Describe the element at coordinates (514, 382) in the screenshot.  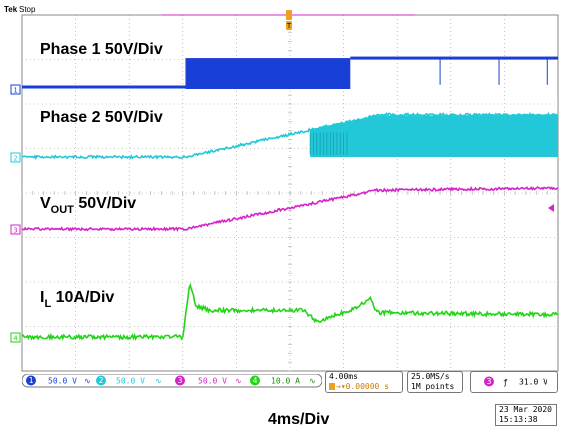
I see `trigger-readout: 3 ƒ 31.0 V` at that location.